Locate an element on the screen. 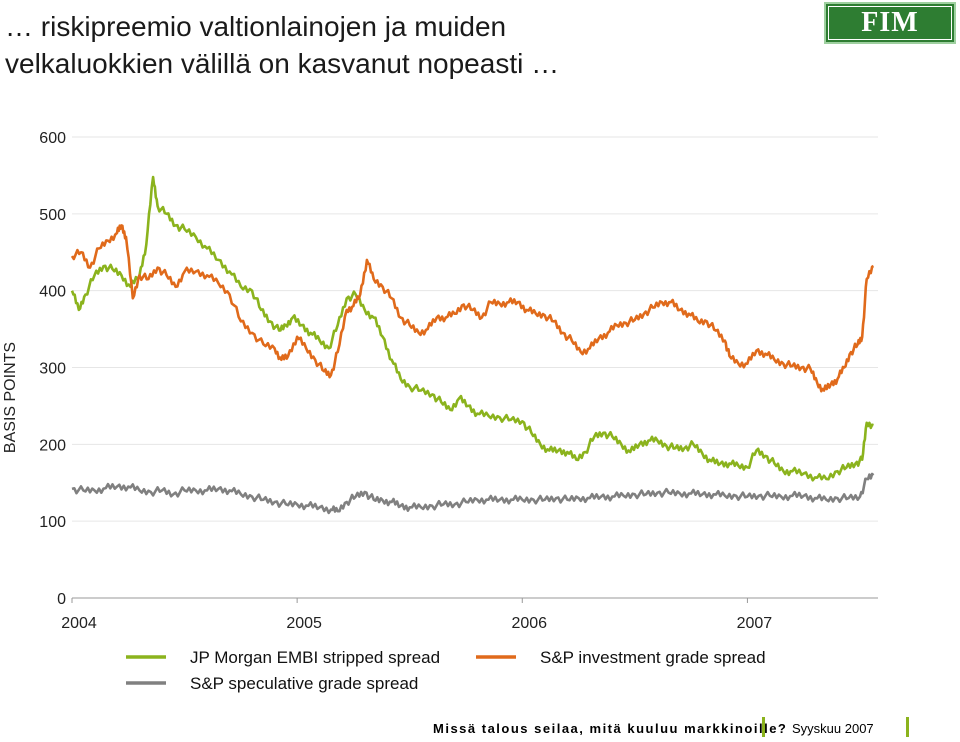 The image size is (960, 742). footer-date: Syyskuu 2007 is located at coordinates (833, 728).